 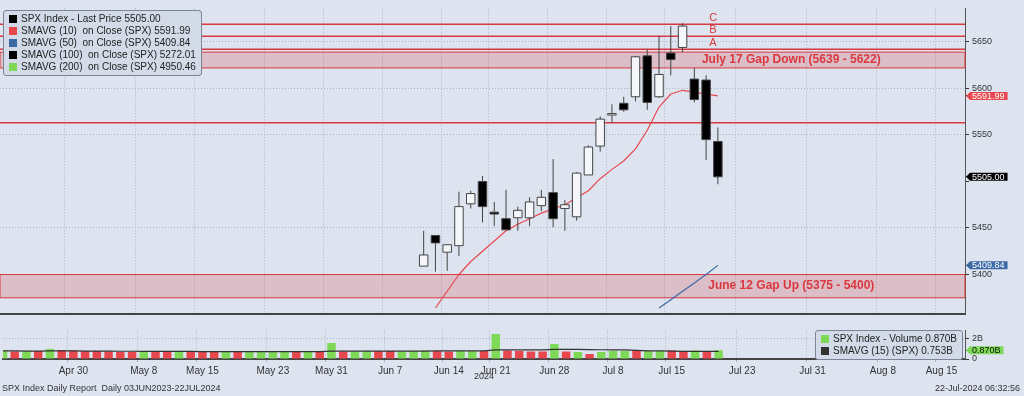 What do you see at coordinates (91, 19) in the screenshot?
I see `legend-label: SPX Index - Last Price 5505.00` at bounding box center [91, 19].